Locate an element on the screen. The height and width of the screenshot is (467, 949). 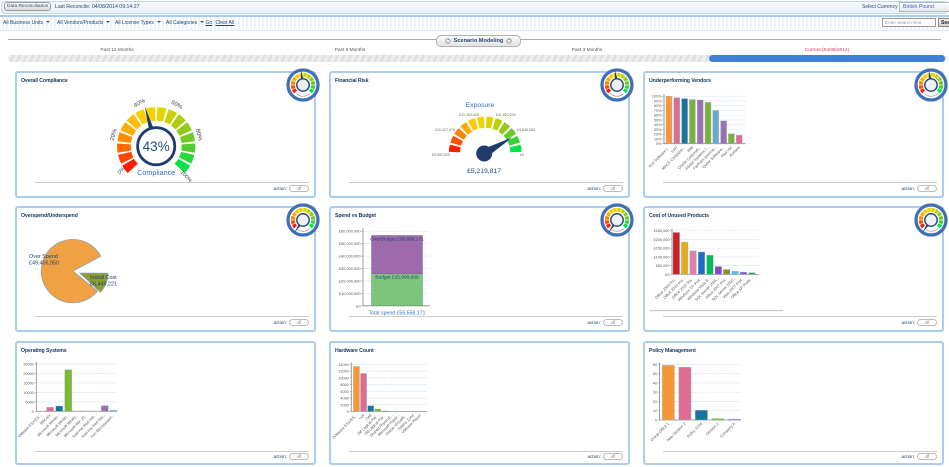
svg-text: £10,227,475 is located at coordinates (445, 130).